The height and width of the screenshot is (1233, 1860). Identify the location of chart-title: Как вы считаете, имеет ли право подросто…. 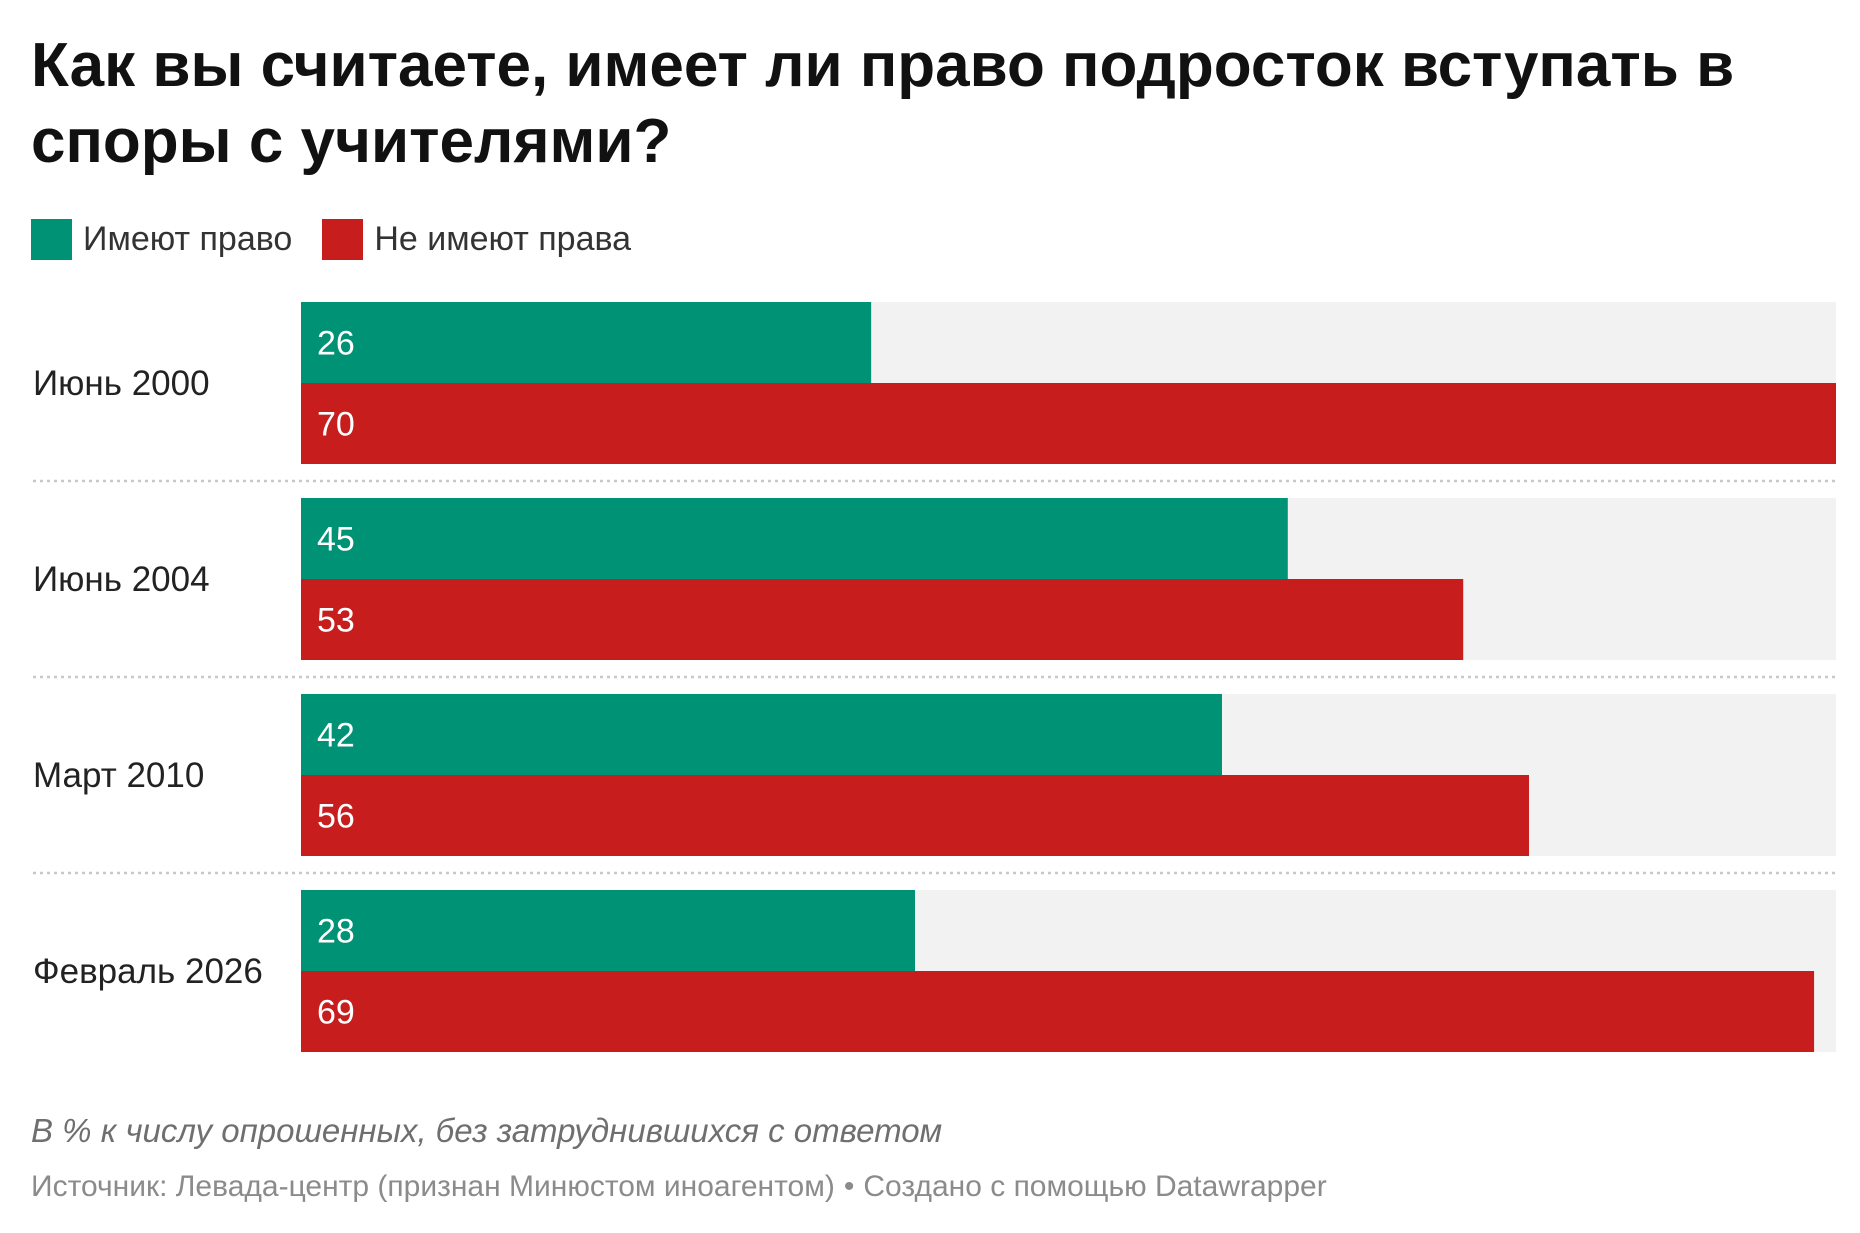
(883, 103).